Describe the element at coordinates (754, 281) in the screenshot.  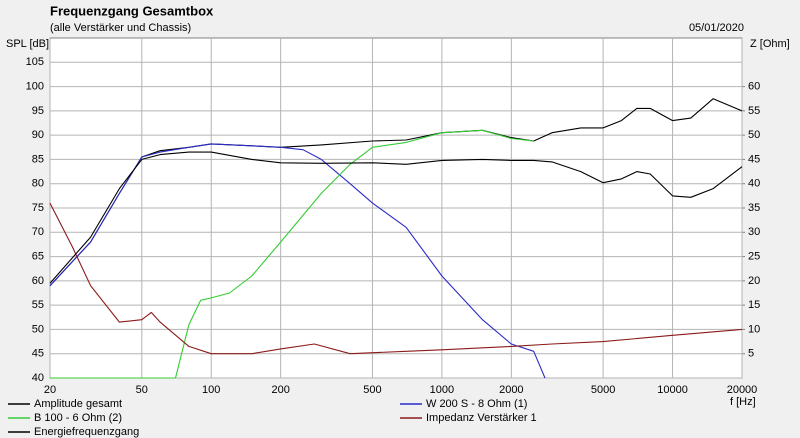
I see `y2-tick-label: 20` at that location.